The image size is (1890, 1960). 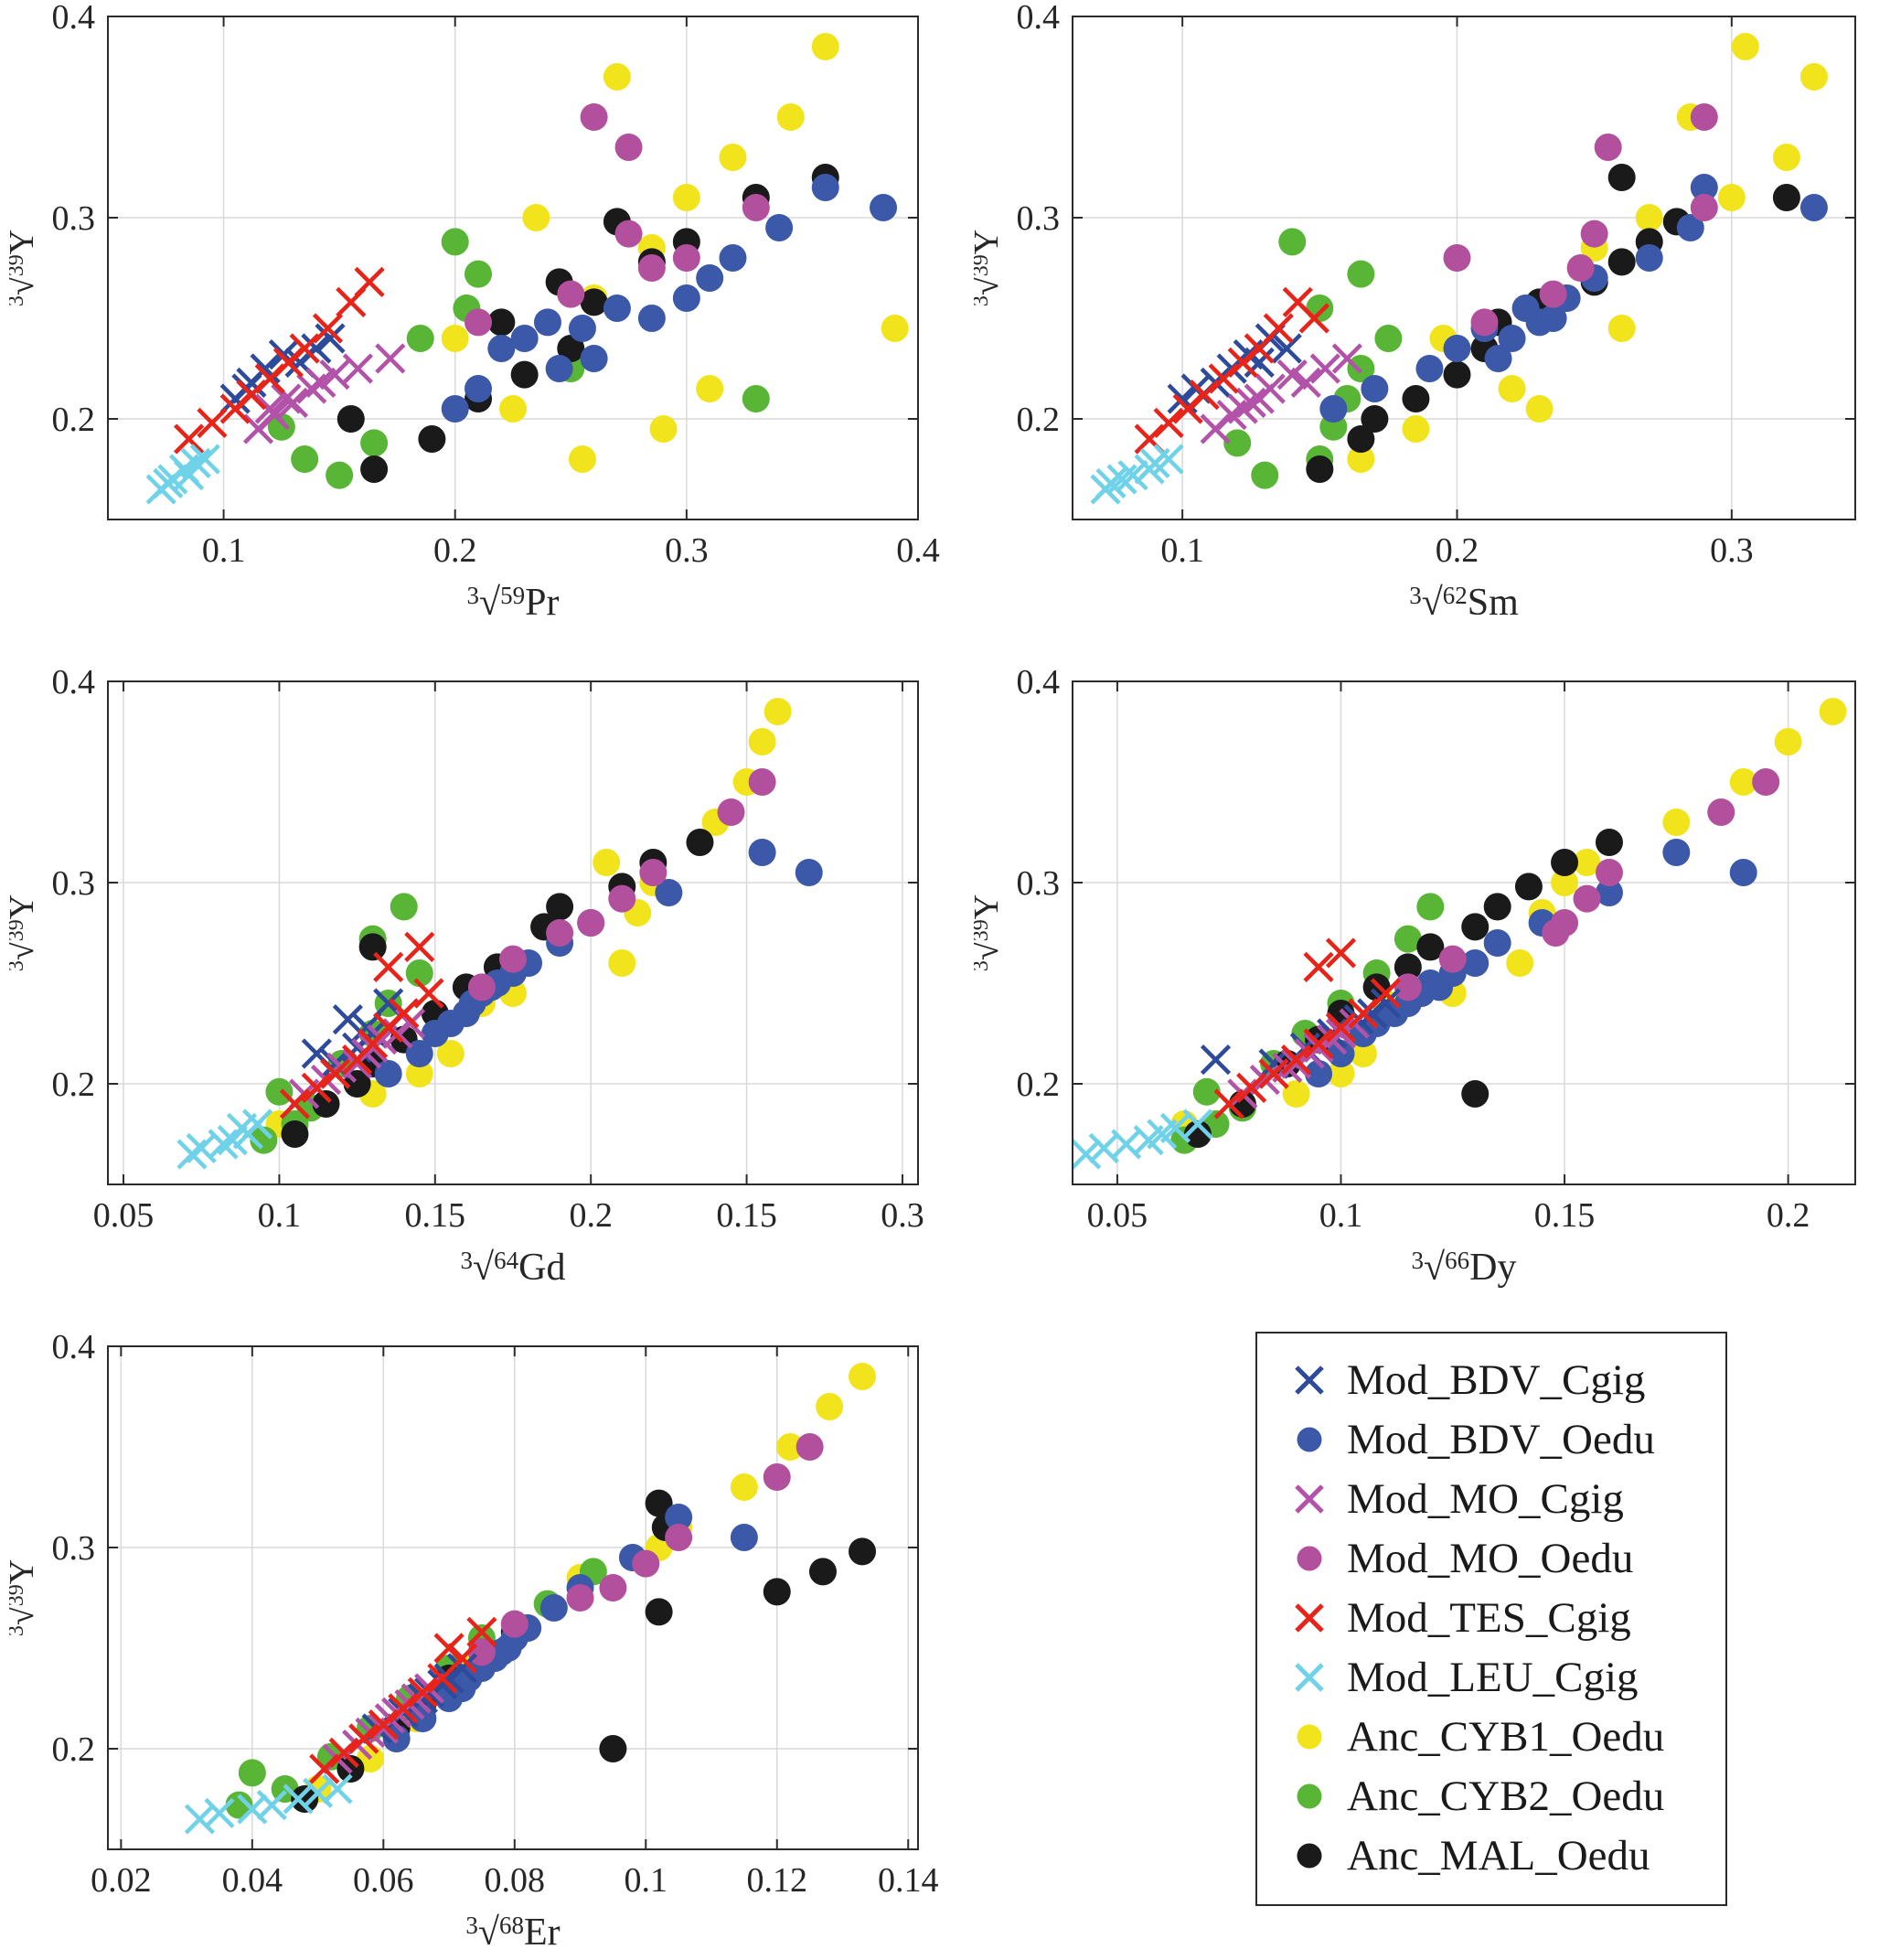 I want to click on plot-sm-svg: 0.1 0.2 0.3 0.2 0.3 0.4 3√62Sm 3√39Y, so click(x=1415, y=312).